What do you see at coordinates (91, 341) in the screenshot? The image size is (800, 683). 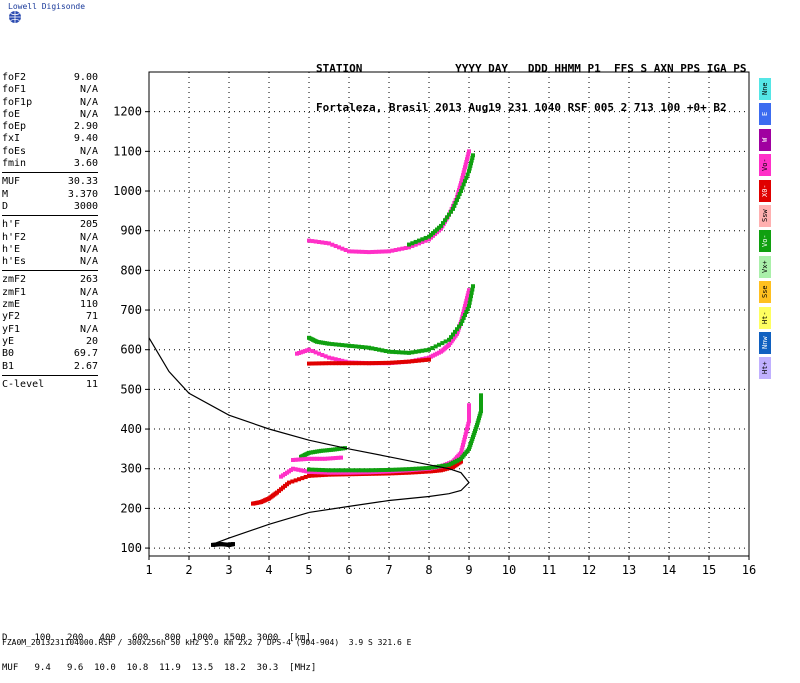 I see `param-value: 20` at bounding box center [91, 341].